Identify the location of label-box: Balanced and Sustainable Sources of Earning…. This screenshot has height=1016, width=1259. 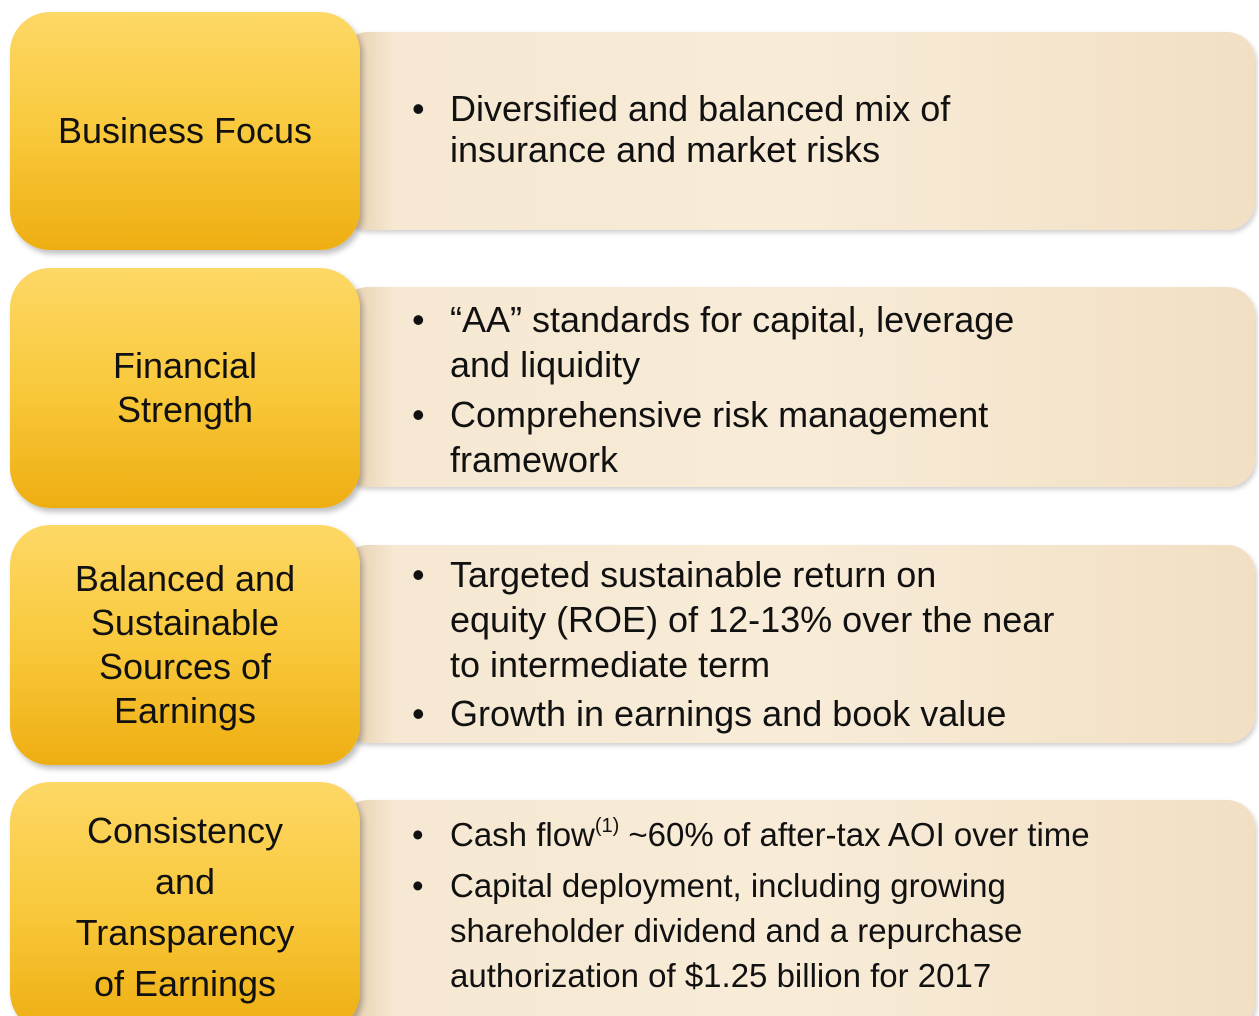
(185, 645).